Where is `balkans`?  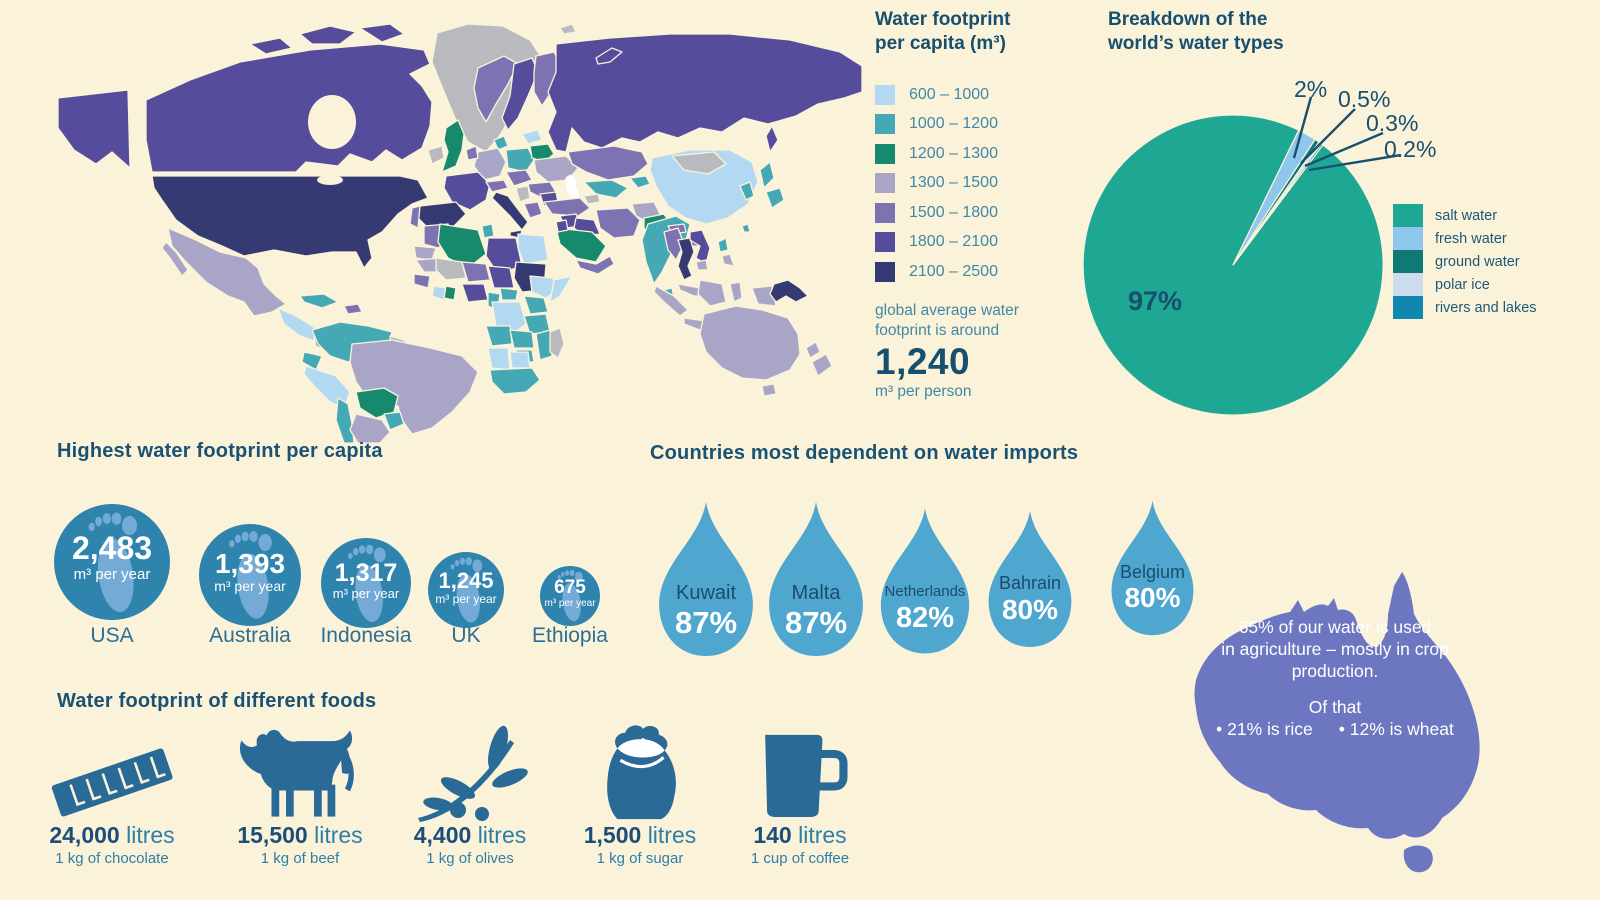 balkans is located at coordinates (523, 194).